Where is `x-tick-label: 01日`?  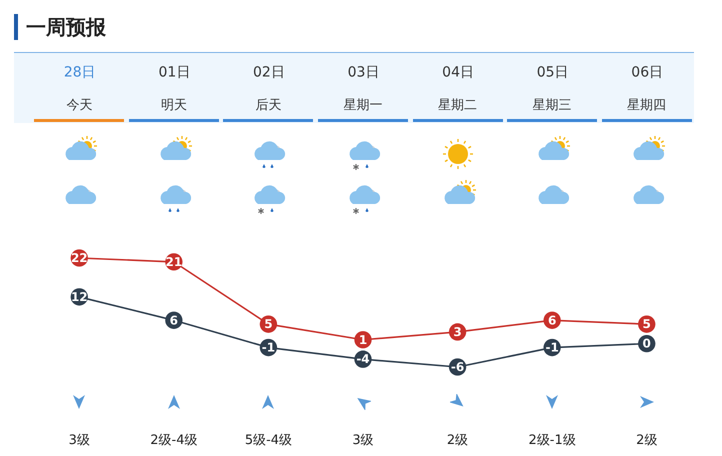 x-tick-label: 01日 is located at coordinates (174, 72).